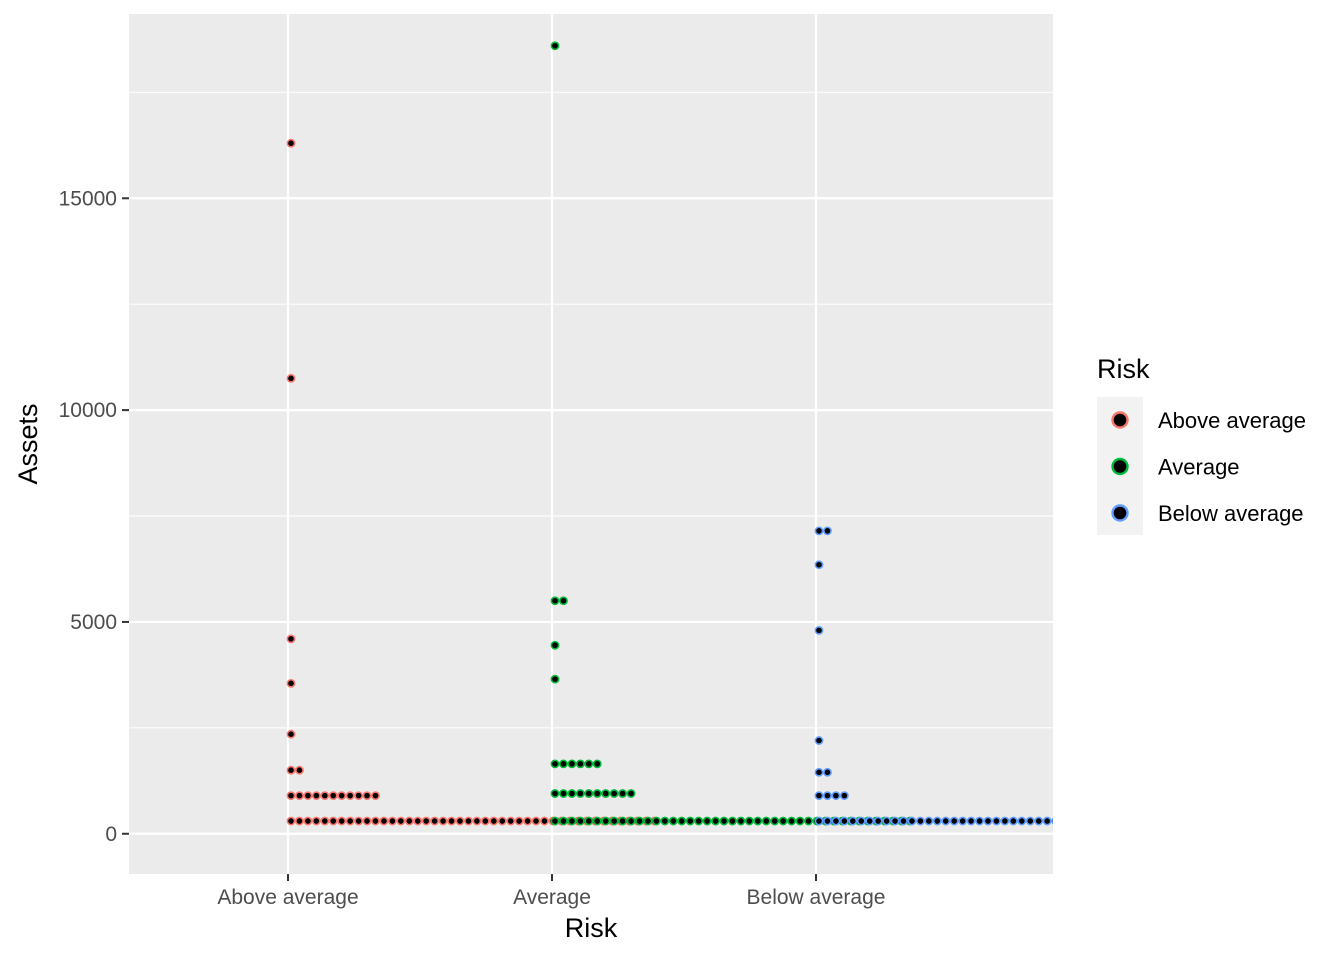  I want to click on x-axis: Above average Average Below average, so click(551, 891).